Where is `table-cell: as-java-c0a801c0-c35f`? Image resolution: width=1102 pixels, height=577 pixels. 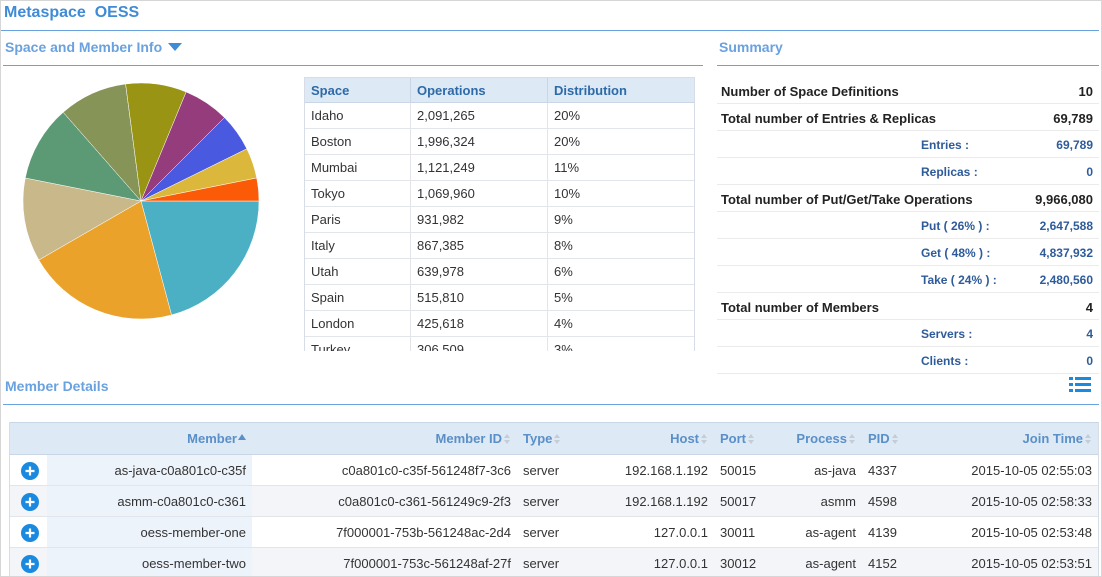 table-cell: as-java-c0a801c0-c35f is located at coordinates (149, 470).